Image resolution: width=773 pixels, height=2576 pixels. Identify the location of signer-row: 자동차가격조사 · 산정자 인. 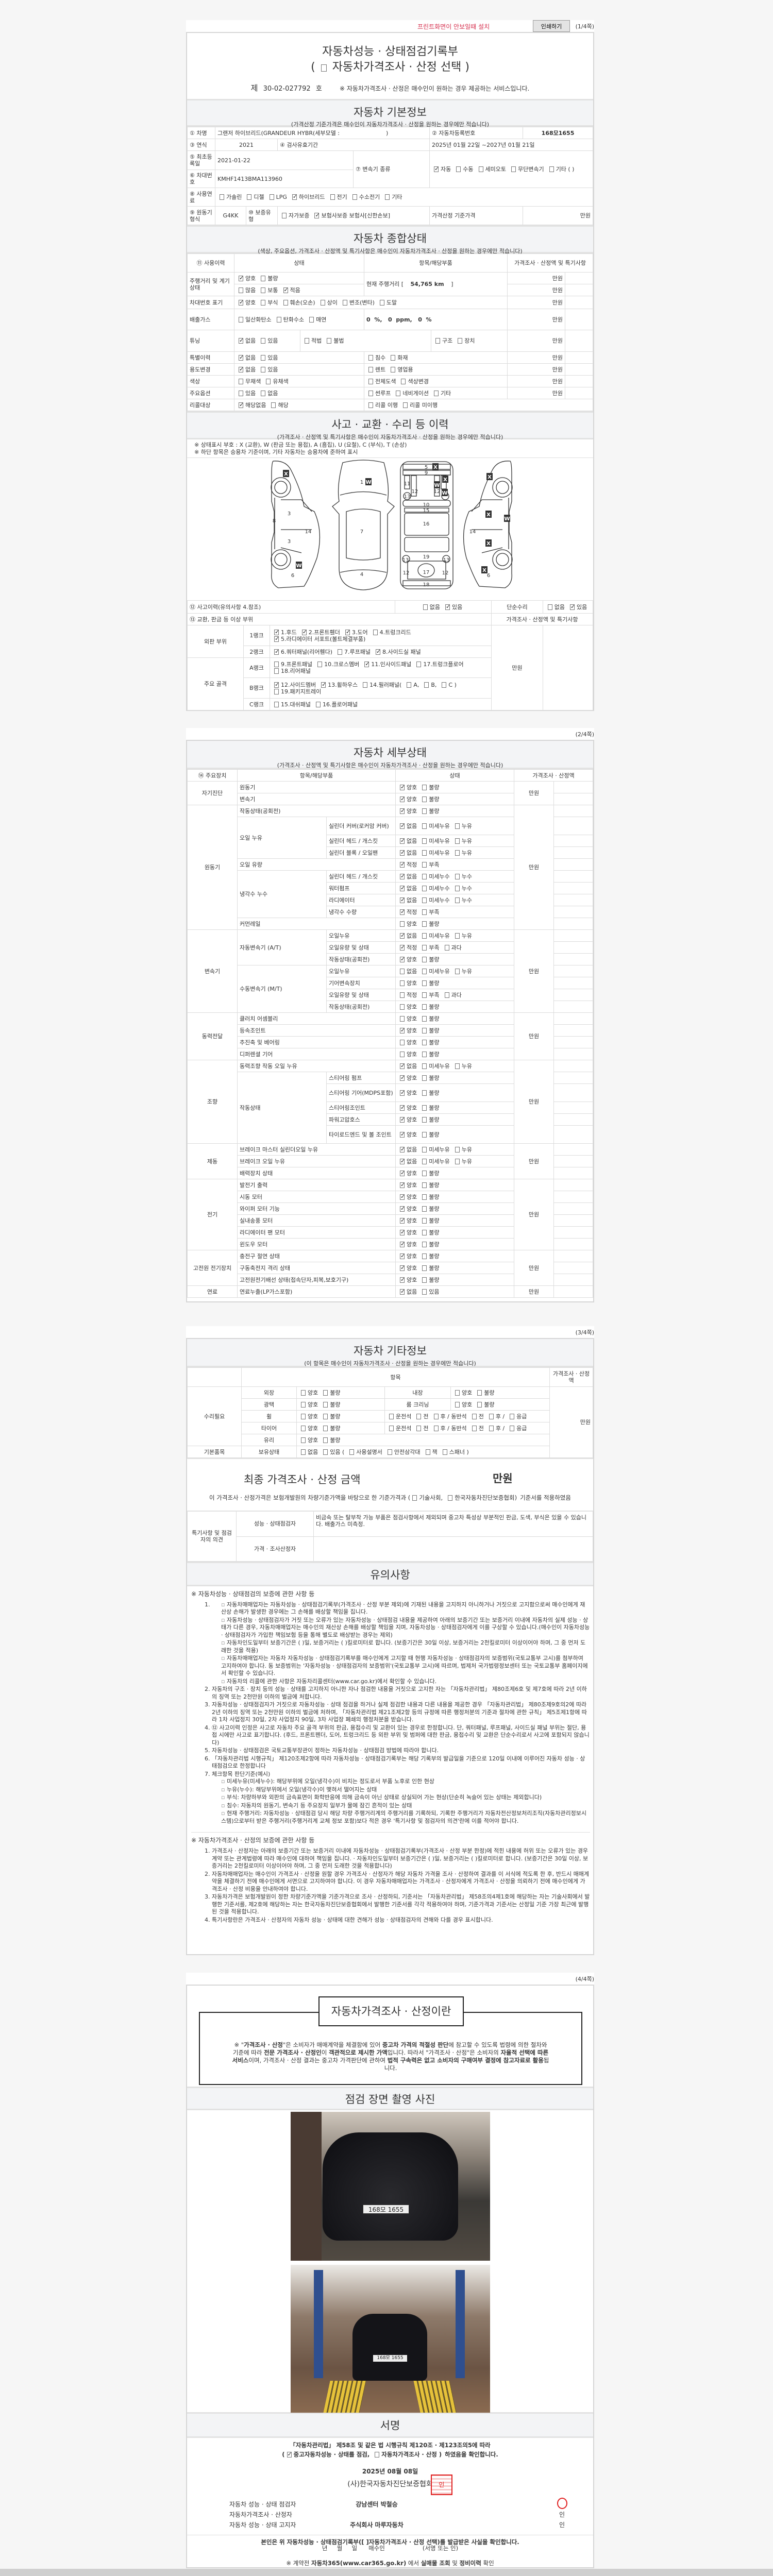
(390, 2515).